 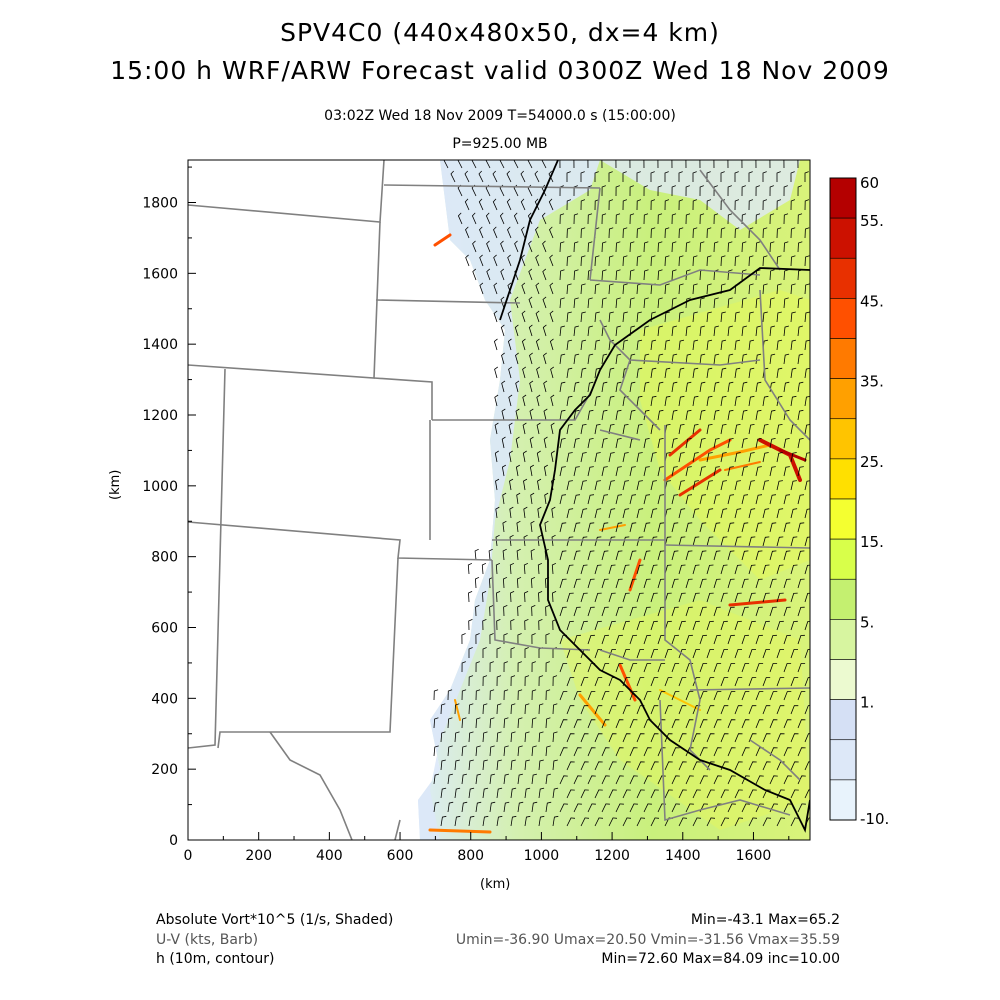 What do you see at coordinates (164, 558) in the screenshot?
I see `y-tick-label: 800` at bounding box center [164, 558].